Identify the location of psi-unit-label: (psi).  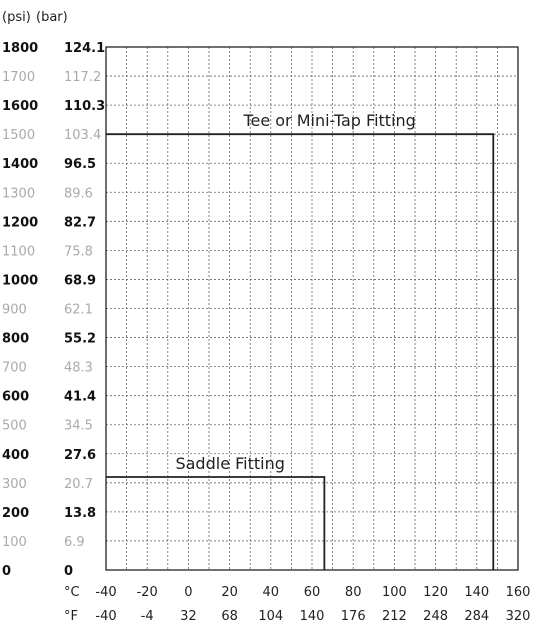
(16, 17).